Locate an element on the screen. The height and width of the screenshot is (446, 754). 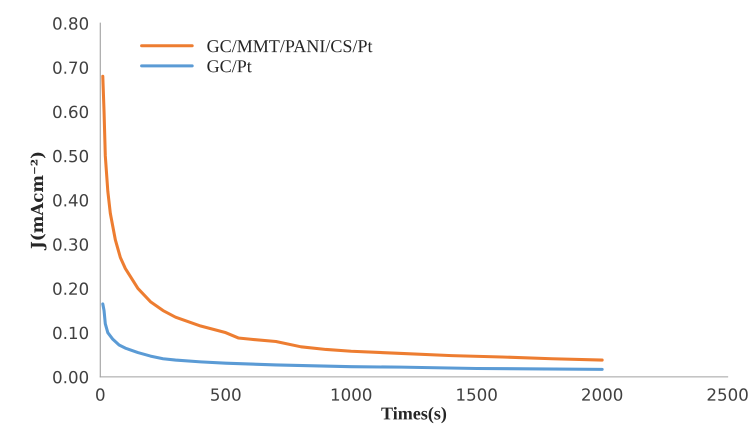
x-tick-label: 2500 is located at coordinates (728, 394).